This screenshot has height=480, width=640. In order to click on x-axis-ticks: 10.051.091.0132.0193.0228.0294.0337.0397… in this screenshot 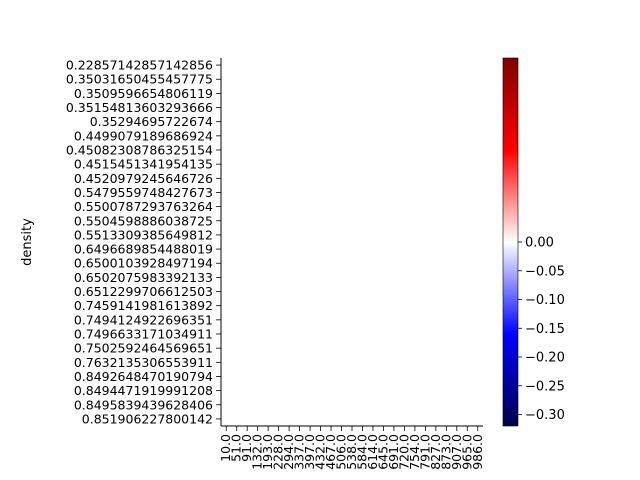, I will do `click(351, 448)`.